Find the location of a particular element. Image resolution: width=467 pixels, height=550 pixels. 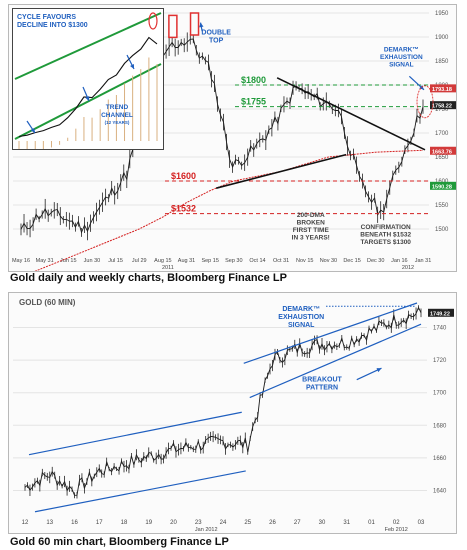

x-tick-label: 31 is located at coordinates (346, 523).